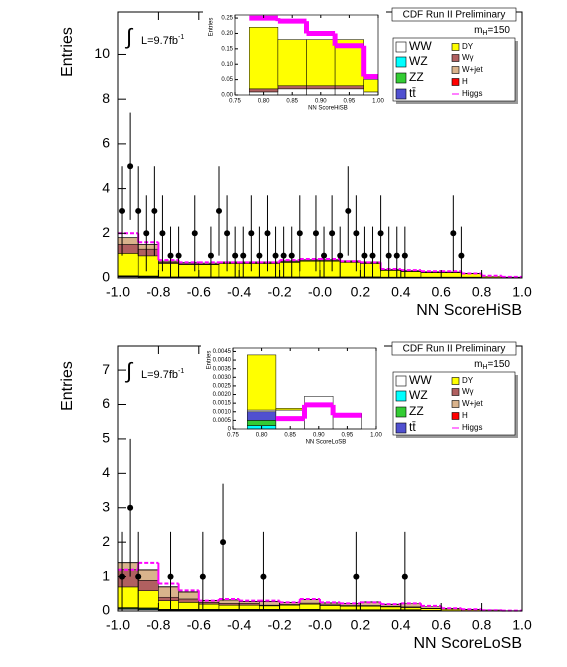  What do you see at coordinates (222, 404) in the screenshot?
I see `y-tick-label: 0.0015` at bounding box center [222, 404].